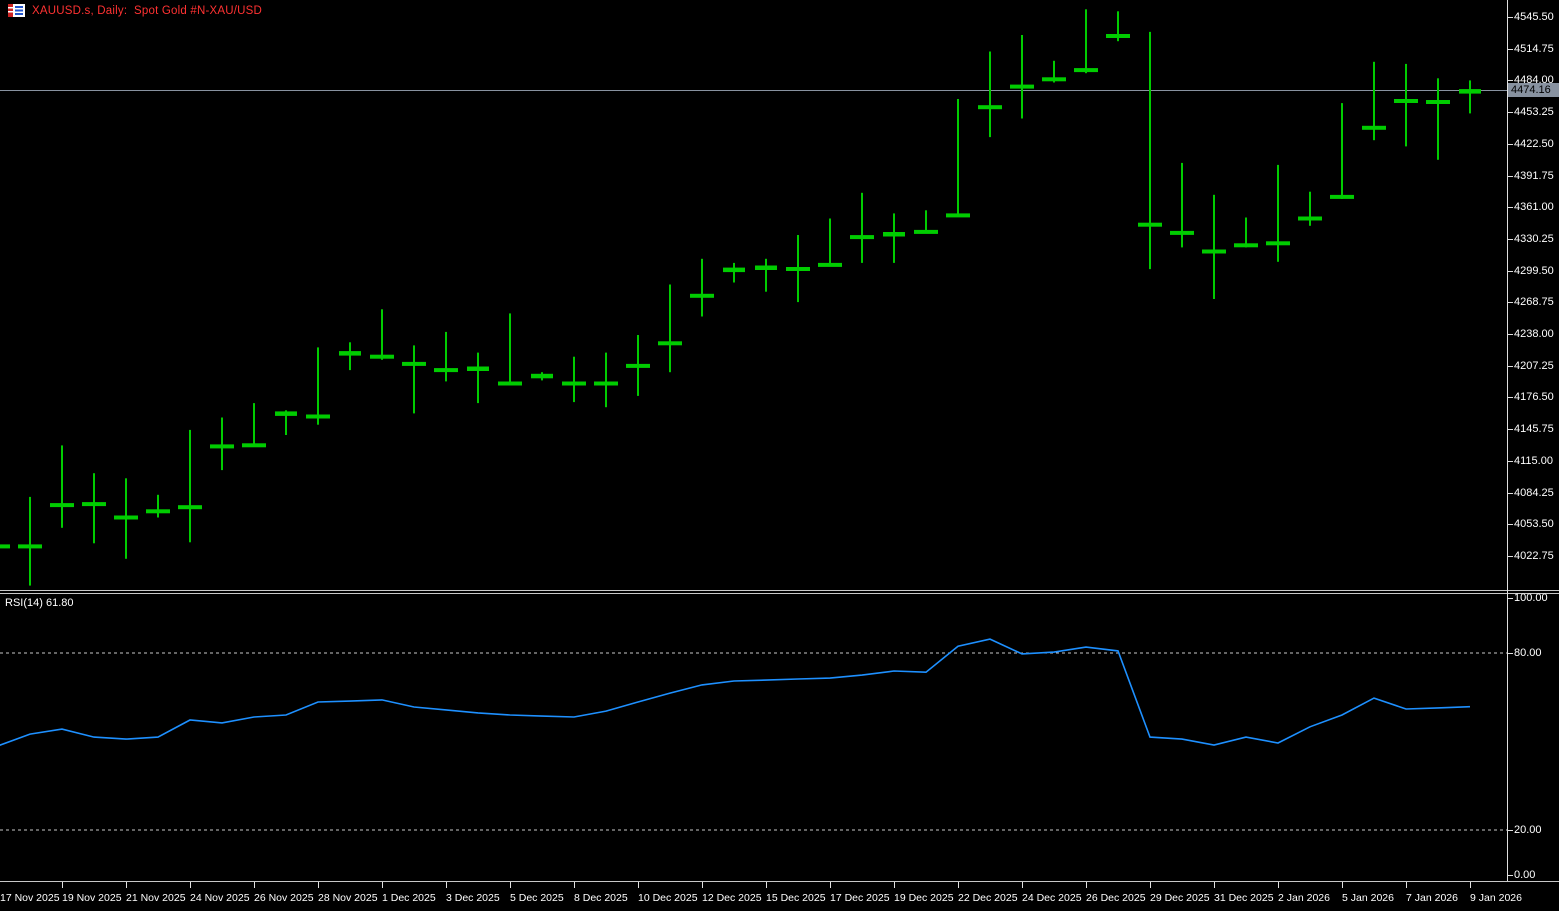  Describe the element at coordinates (732, 898) in the screenshot. I see `time-axis-label: 12 Dec 2025` at that location.